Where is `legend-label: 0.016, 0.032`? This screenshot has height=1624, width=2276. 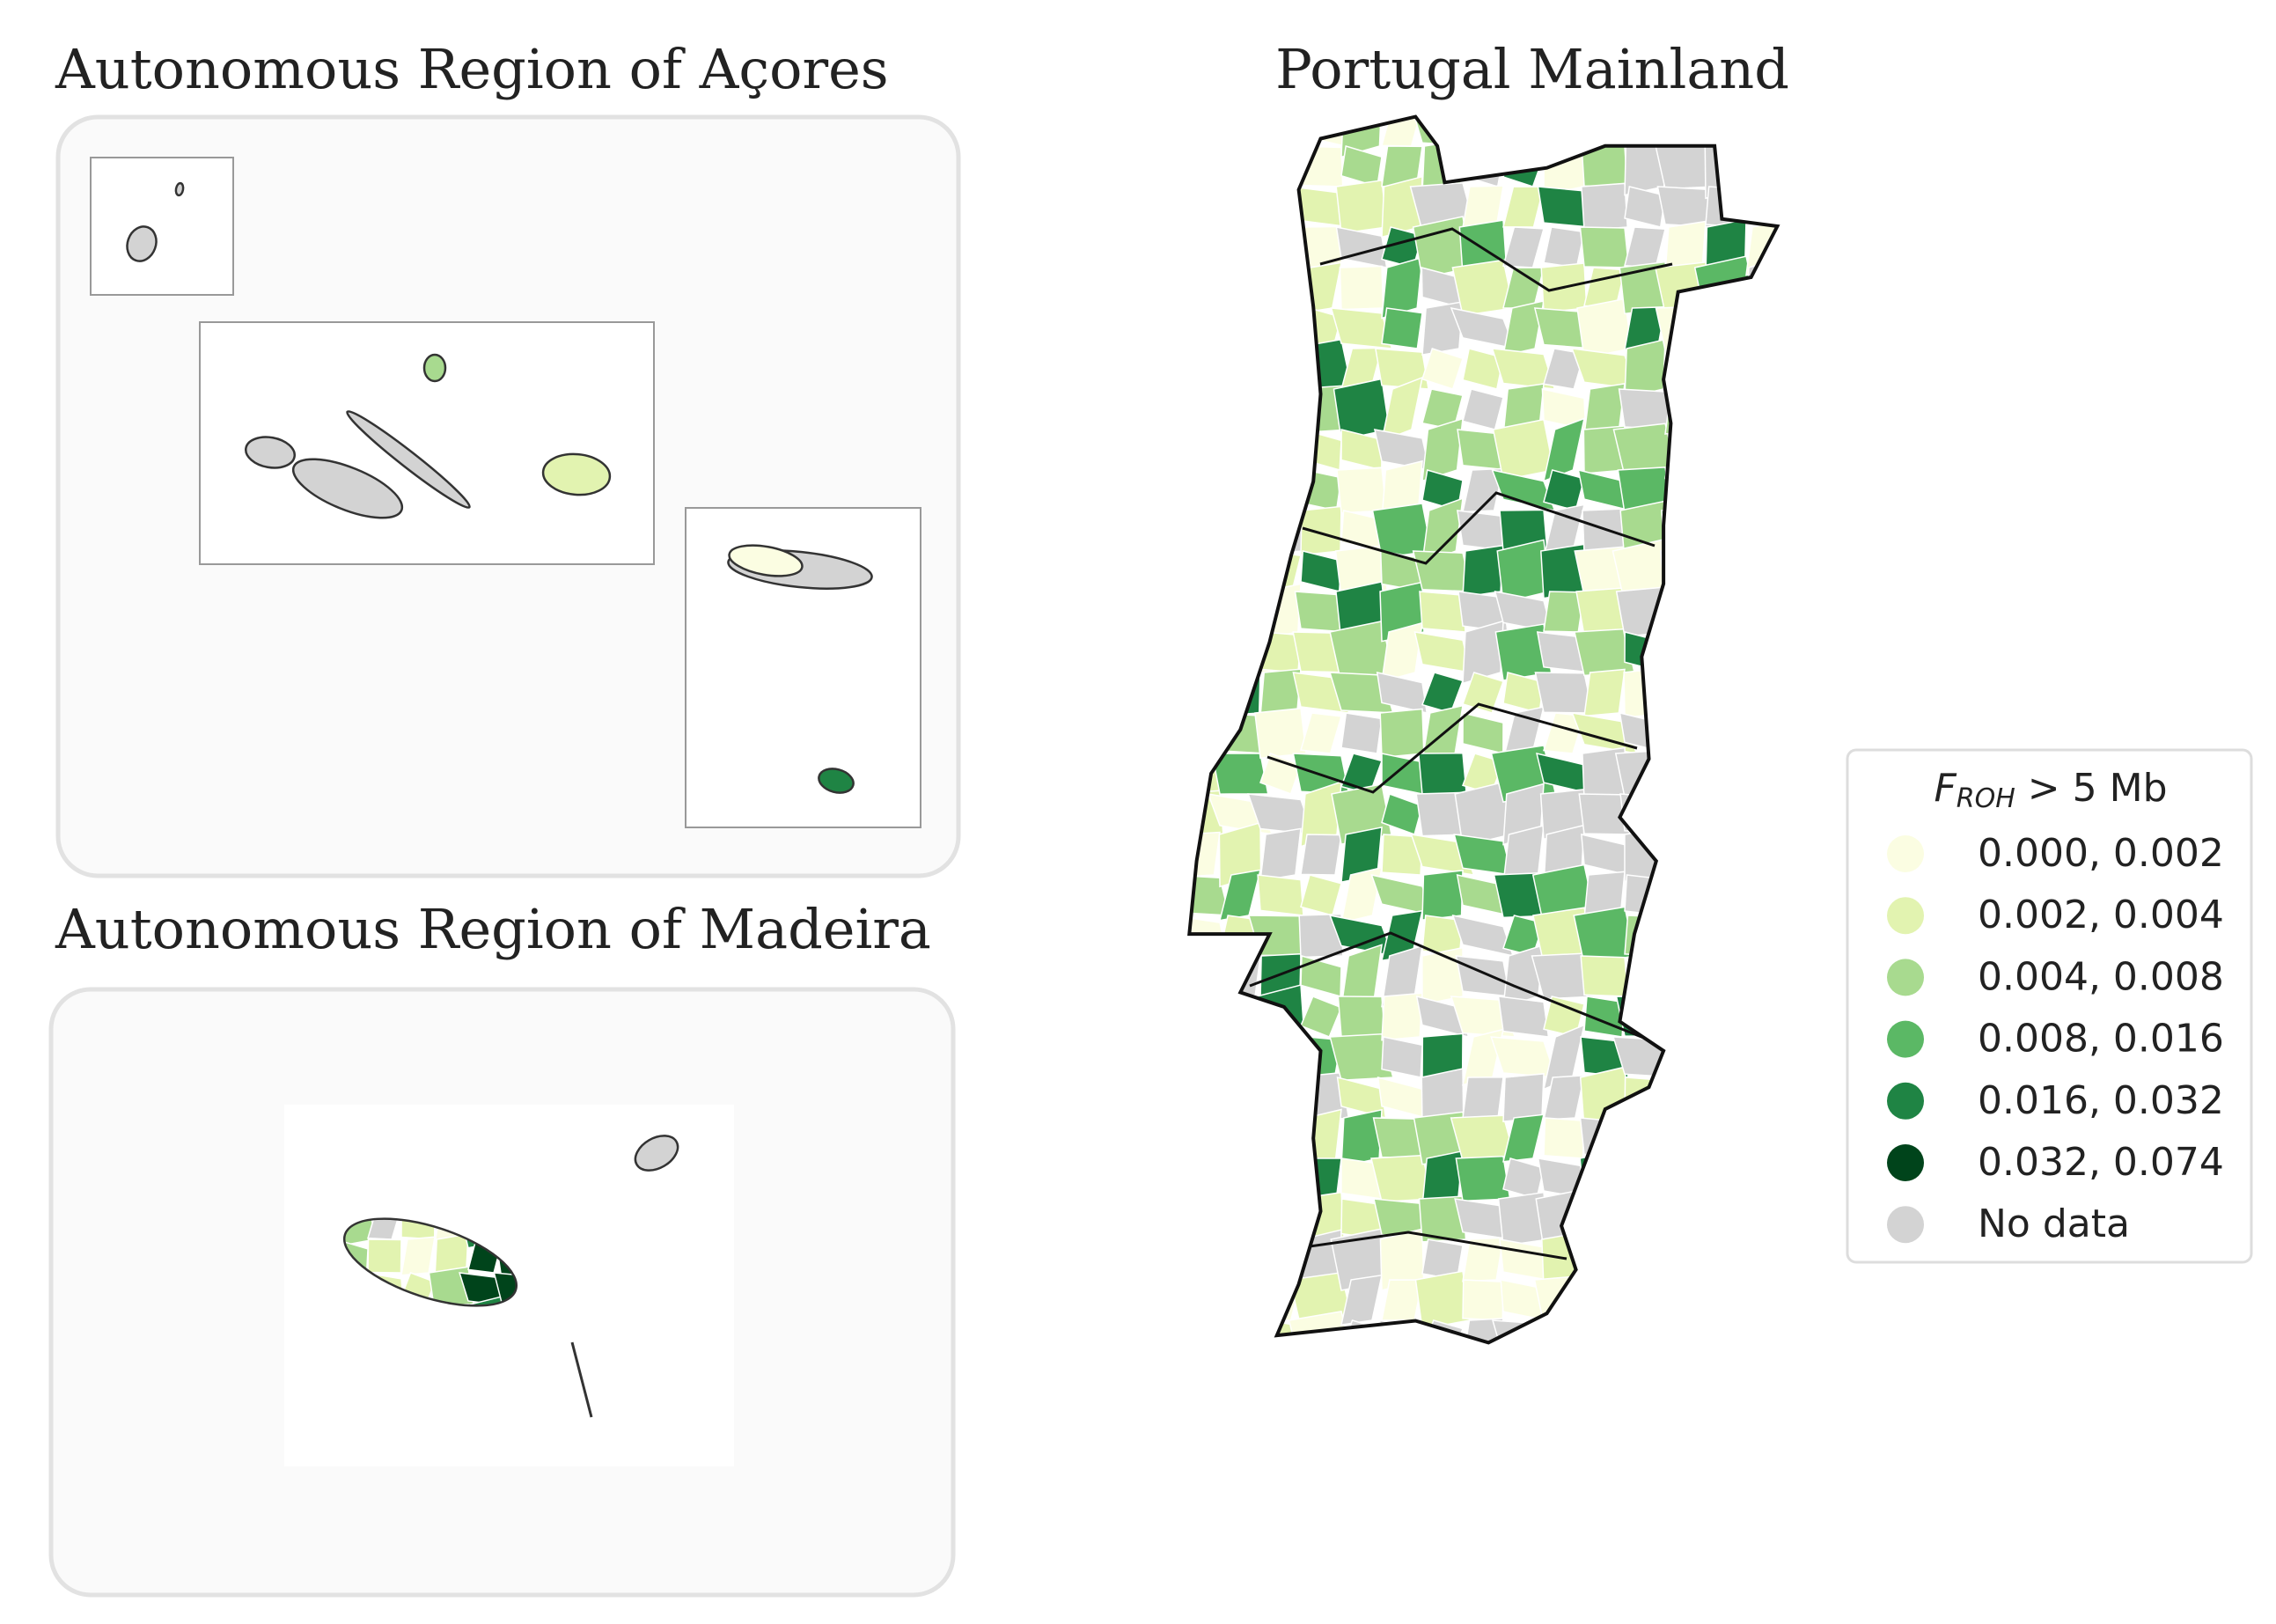 legend-label: 0.016, 0.032 is located at coordinates (2101, 1100).